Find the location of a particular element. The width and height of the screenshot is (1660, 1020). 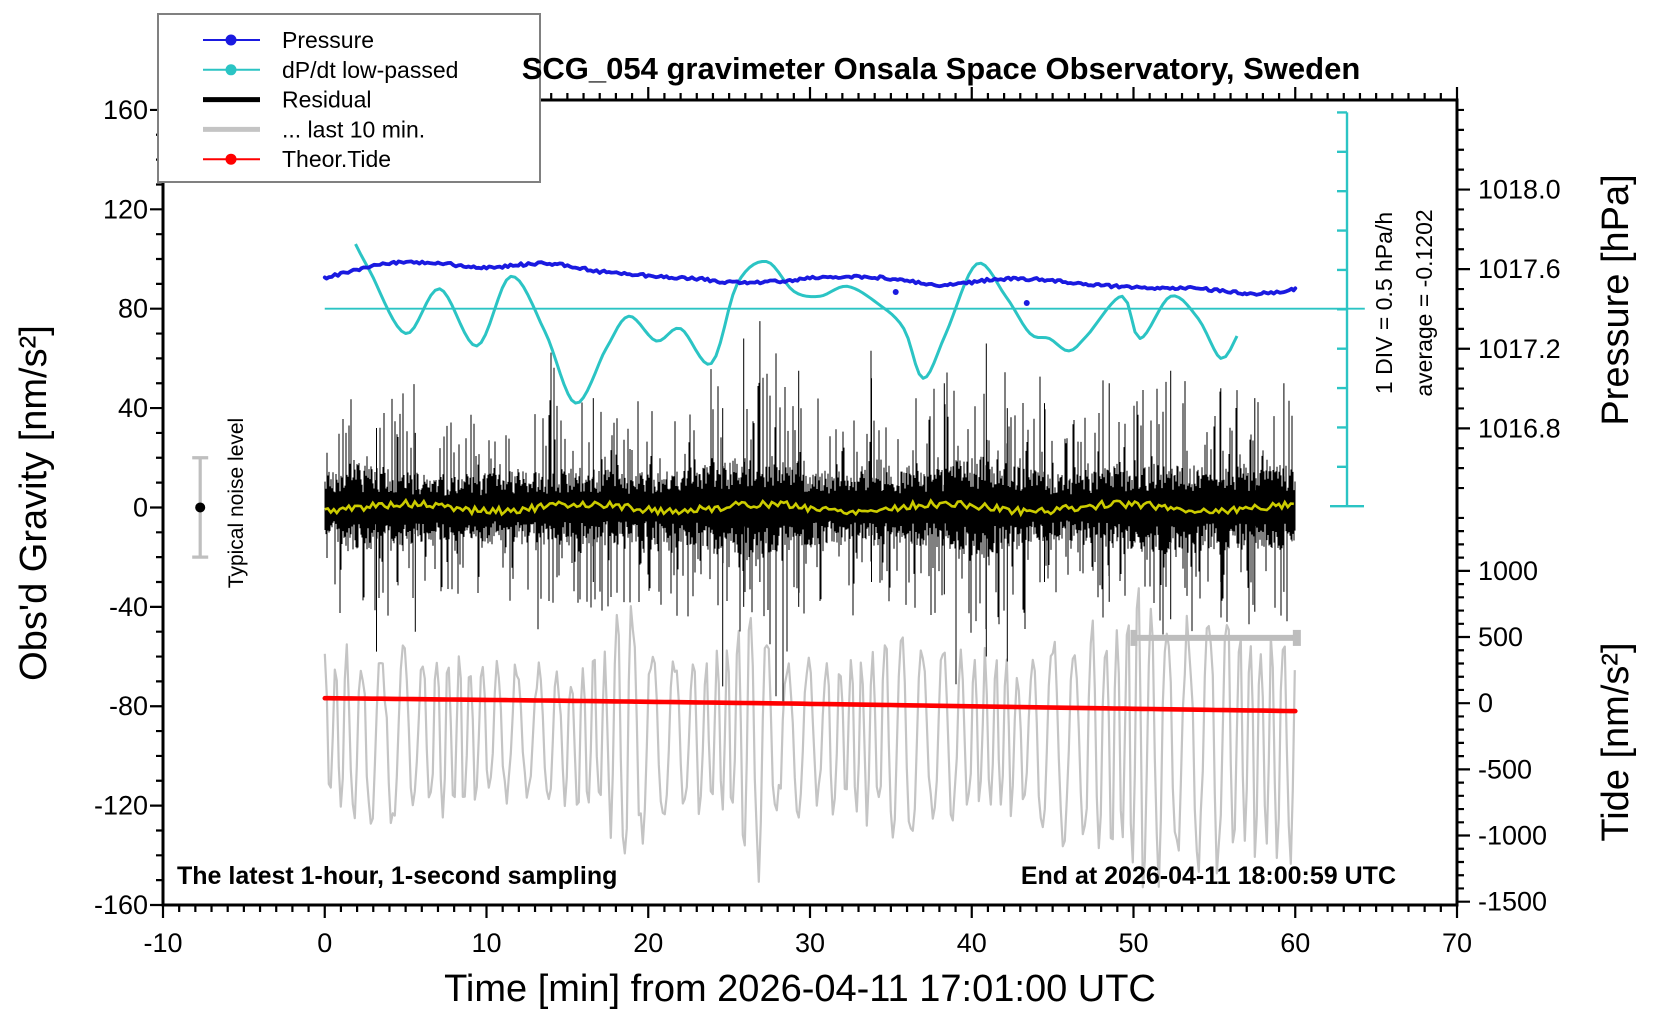

legend-label-3: ... last 10 min. is located at coordinates (353, 129).